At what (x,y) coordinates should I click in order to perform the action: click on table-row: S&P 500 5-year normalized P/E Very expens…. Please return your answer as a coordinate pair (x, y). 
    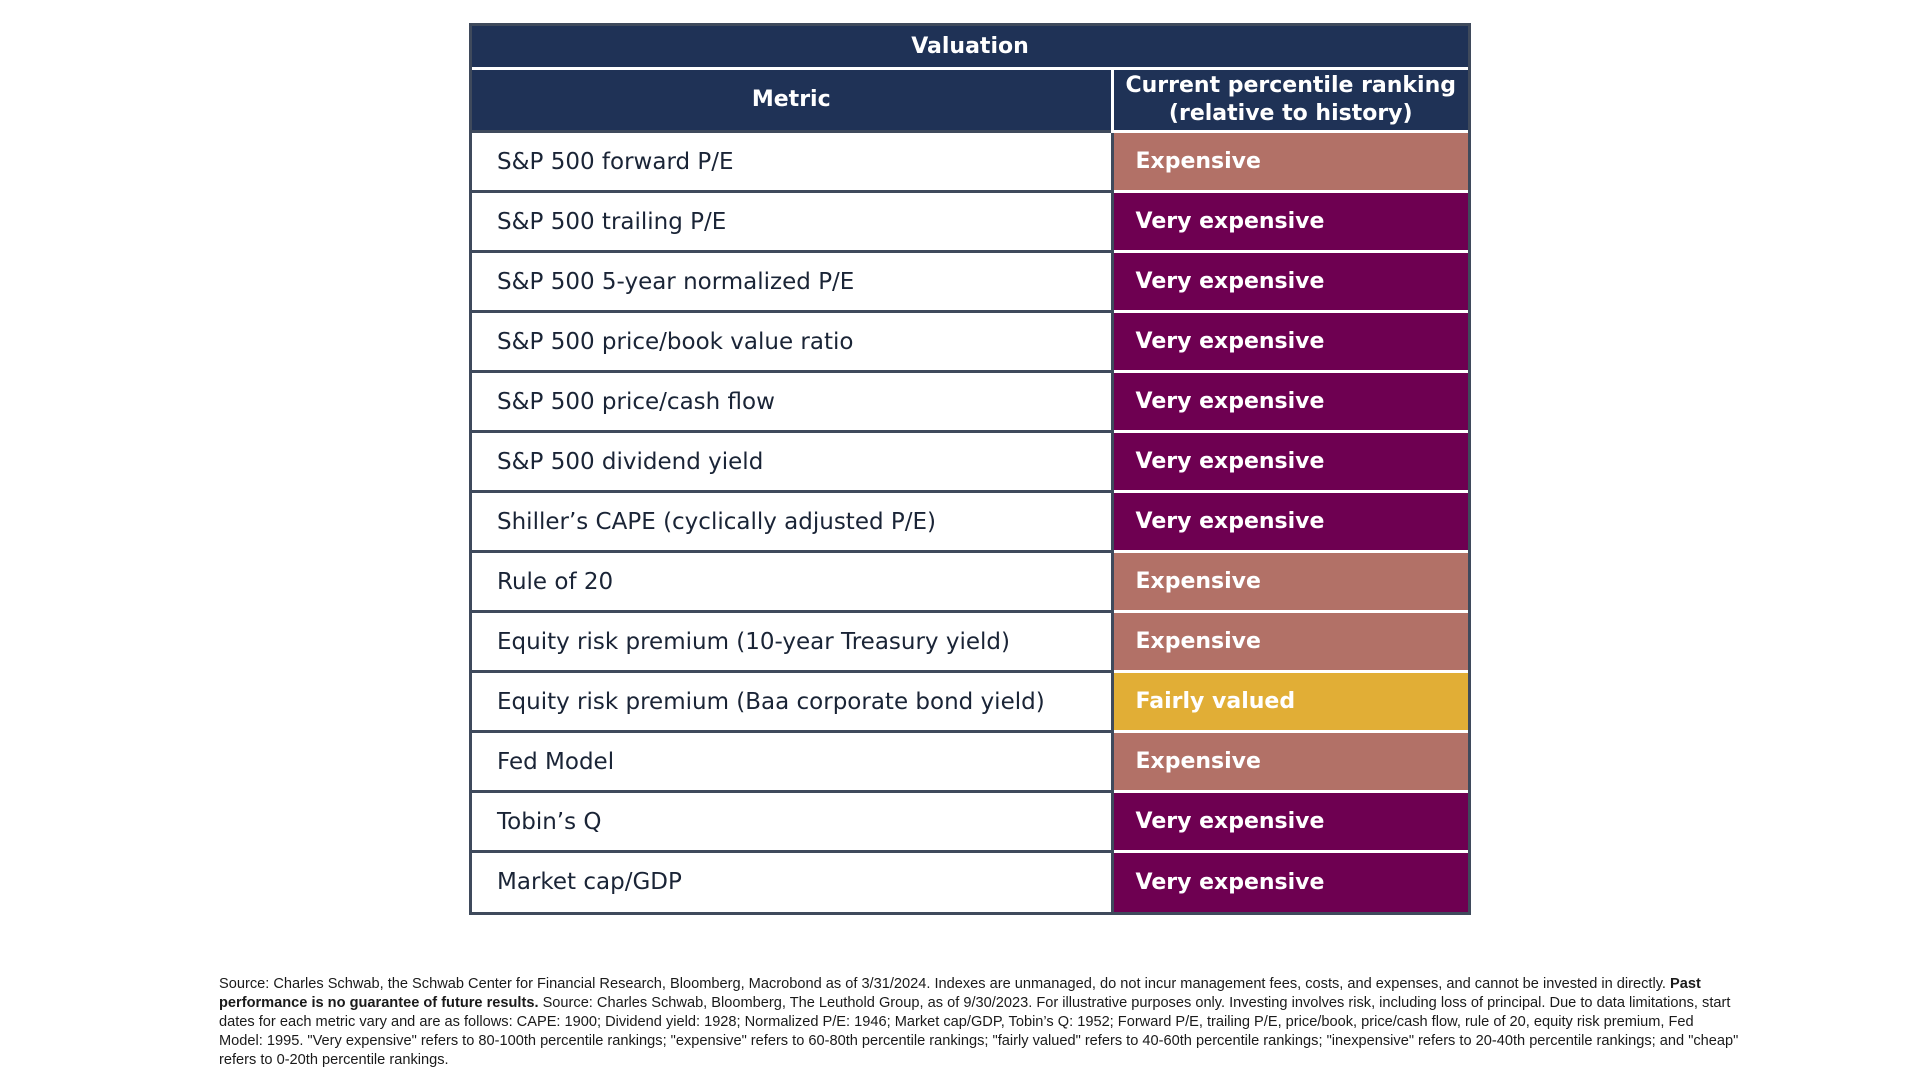
    Looking at the image, I should click on (970, 281).